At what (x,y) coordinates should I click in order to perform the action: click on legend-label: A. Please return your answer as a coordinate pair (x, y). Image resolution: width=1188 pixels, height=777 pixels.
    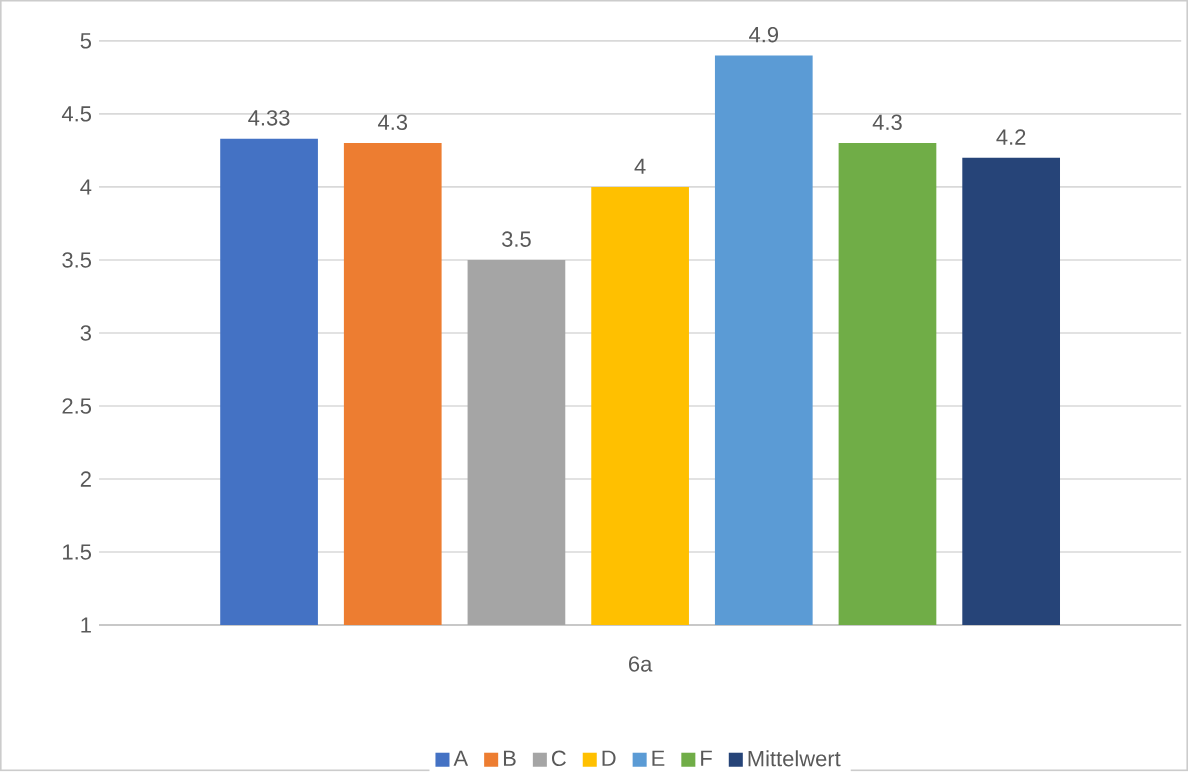
    Looking at the image, I should click on (461, 758).